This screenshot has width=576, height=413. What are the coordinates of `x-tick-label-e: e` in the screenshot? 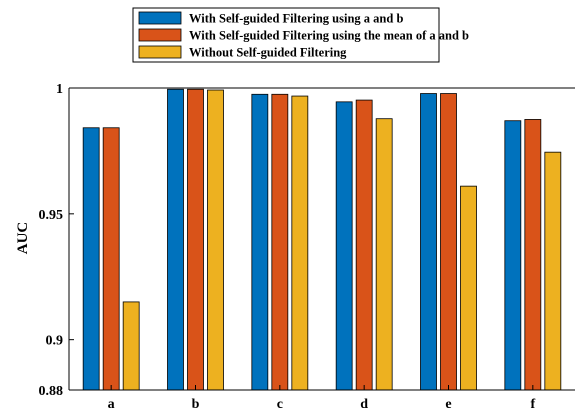 It's located at (448, 404).